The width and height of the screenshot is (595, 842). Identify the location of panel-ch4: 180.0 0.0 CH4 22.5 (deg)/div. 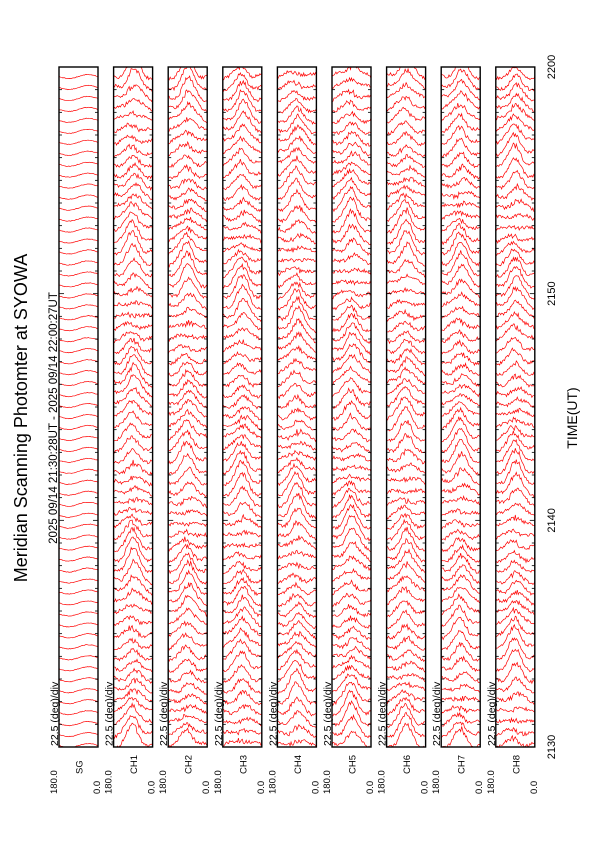
(294, 430).